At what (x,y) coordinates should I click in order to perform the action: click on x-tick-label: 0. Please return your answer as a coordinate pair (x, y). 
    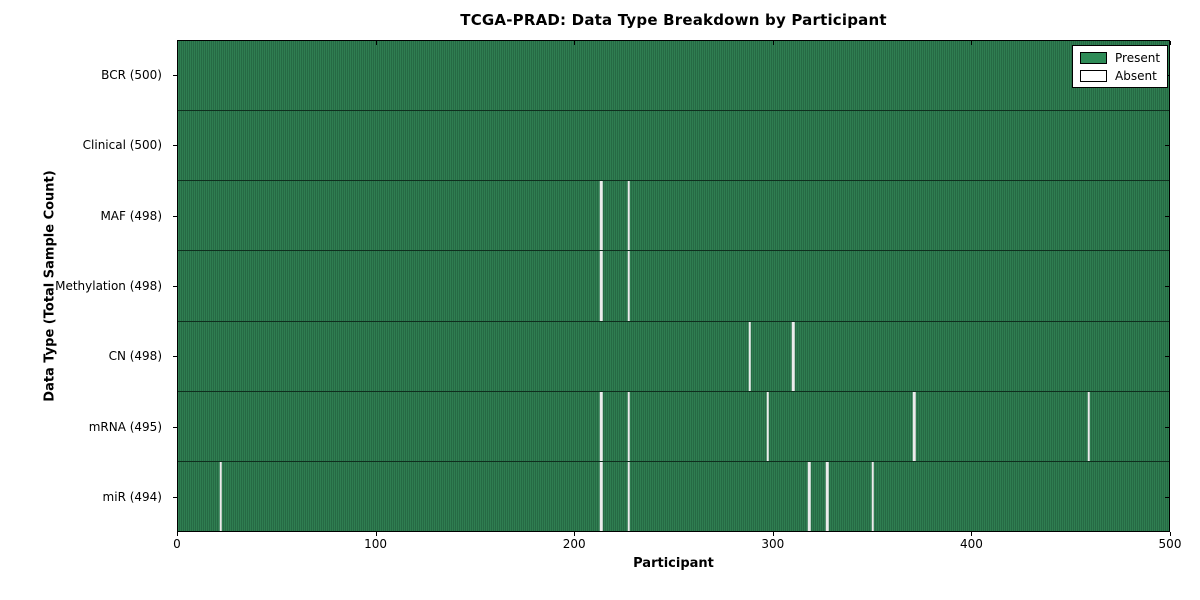
    Looking at the image, I should click on (177, 544).